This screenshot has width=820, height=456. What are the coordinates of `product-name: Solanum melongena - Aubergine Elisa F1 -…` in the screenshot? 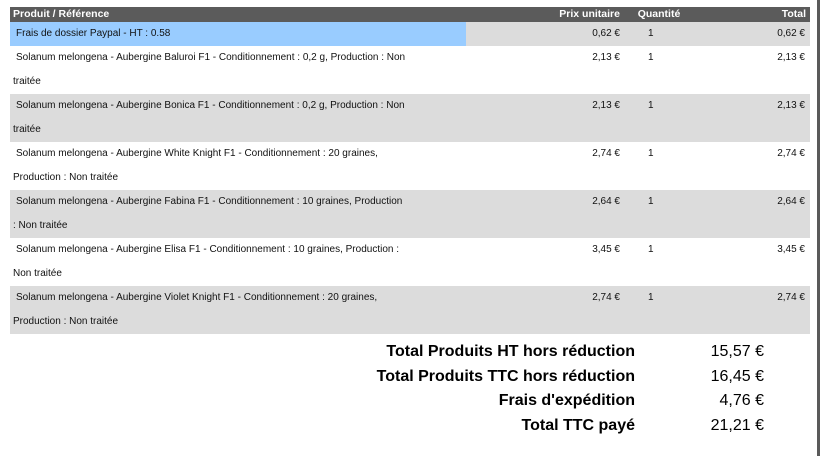 It's located at (208, 249).